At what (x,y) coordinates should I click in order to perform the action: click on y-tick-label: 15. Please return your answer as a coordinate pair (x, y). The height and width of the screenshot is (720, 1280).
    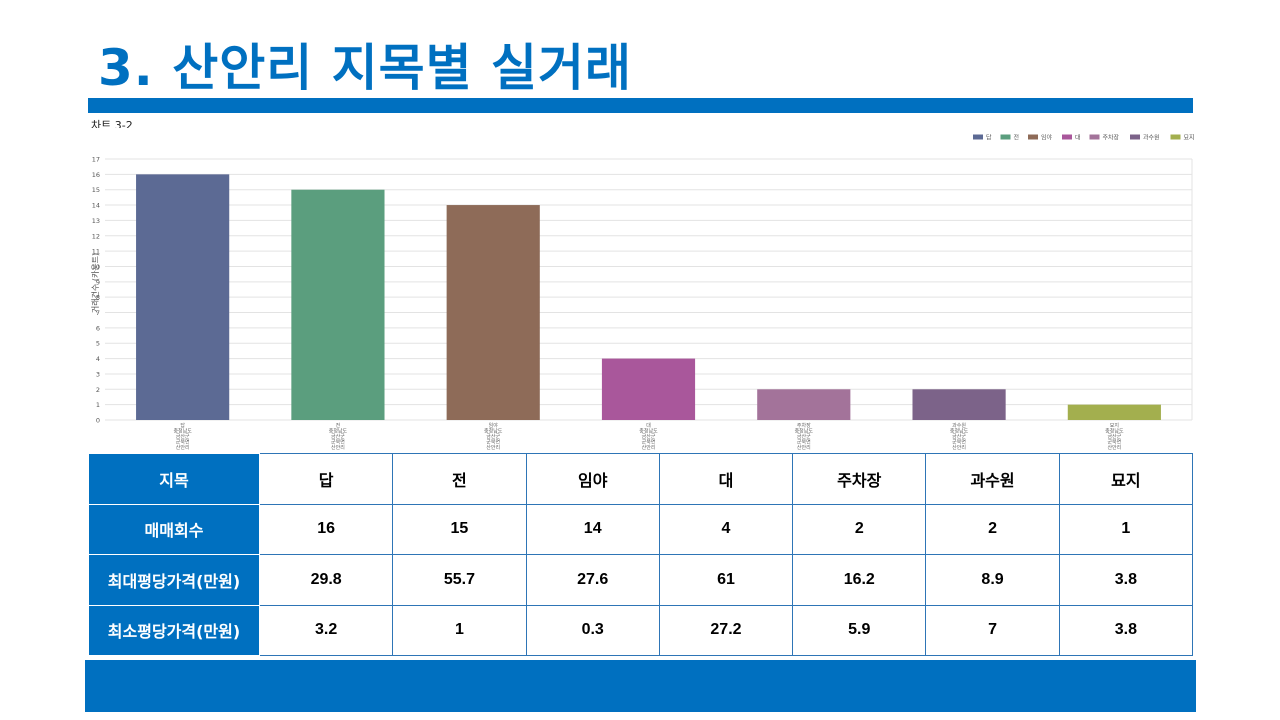
    Looking at the image, I should click on (96, 190).